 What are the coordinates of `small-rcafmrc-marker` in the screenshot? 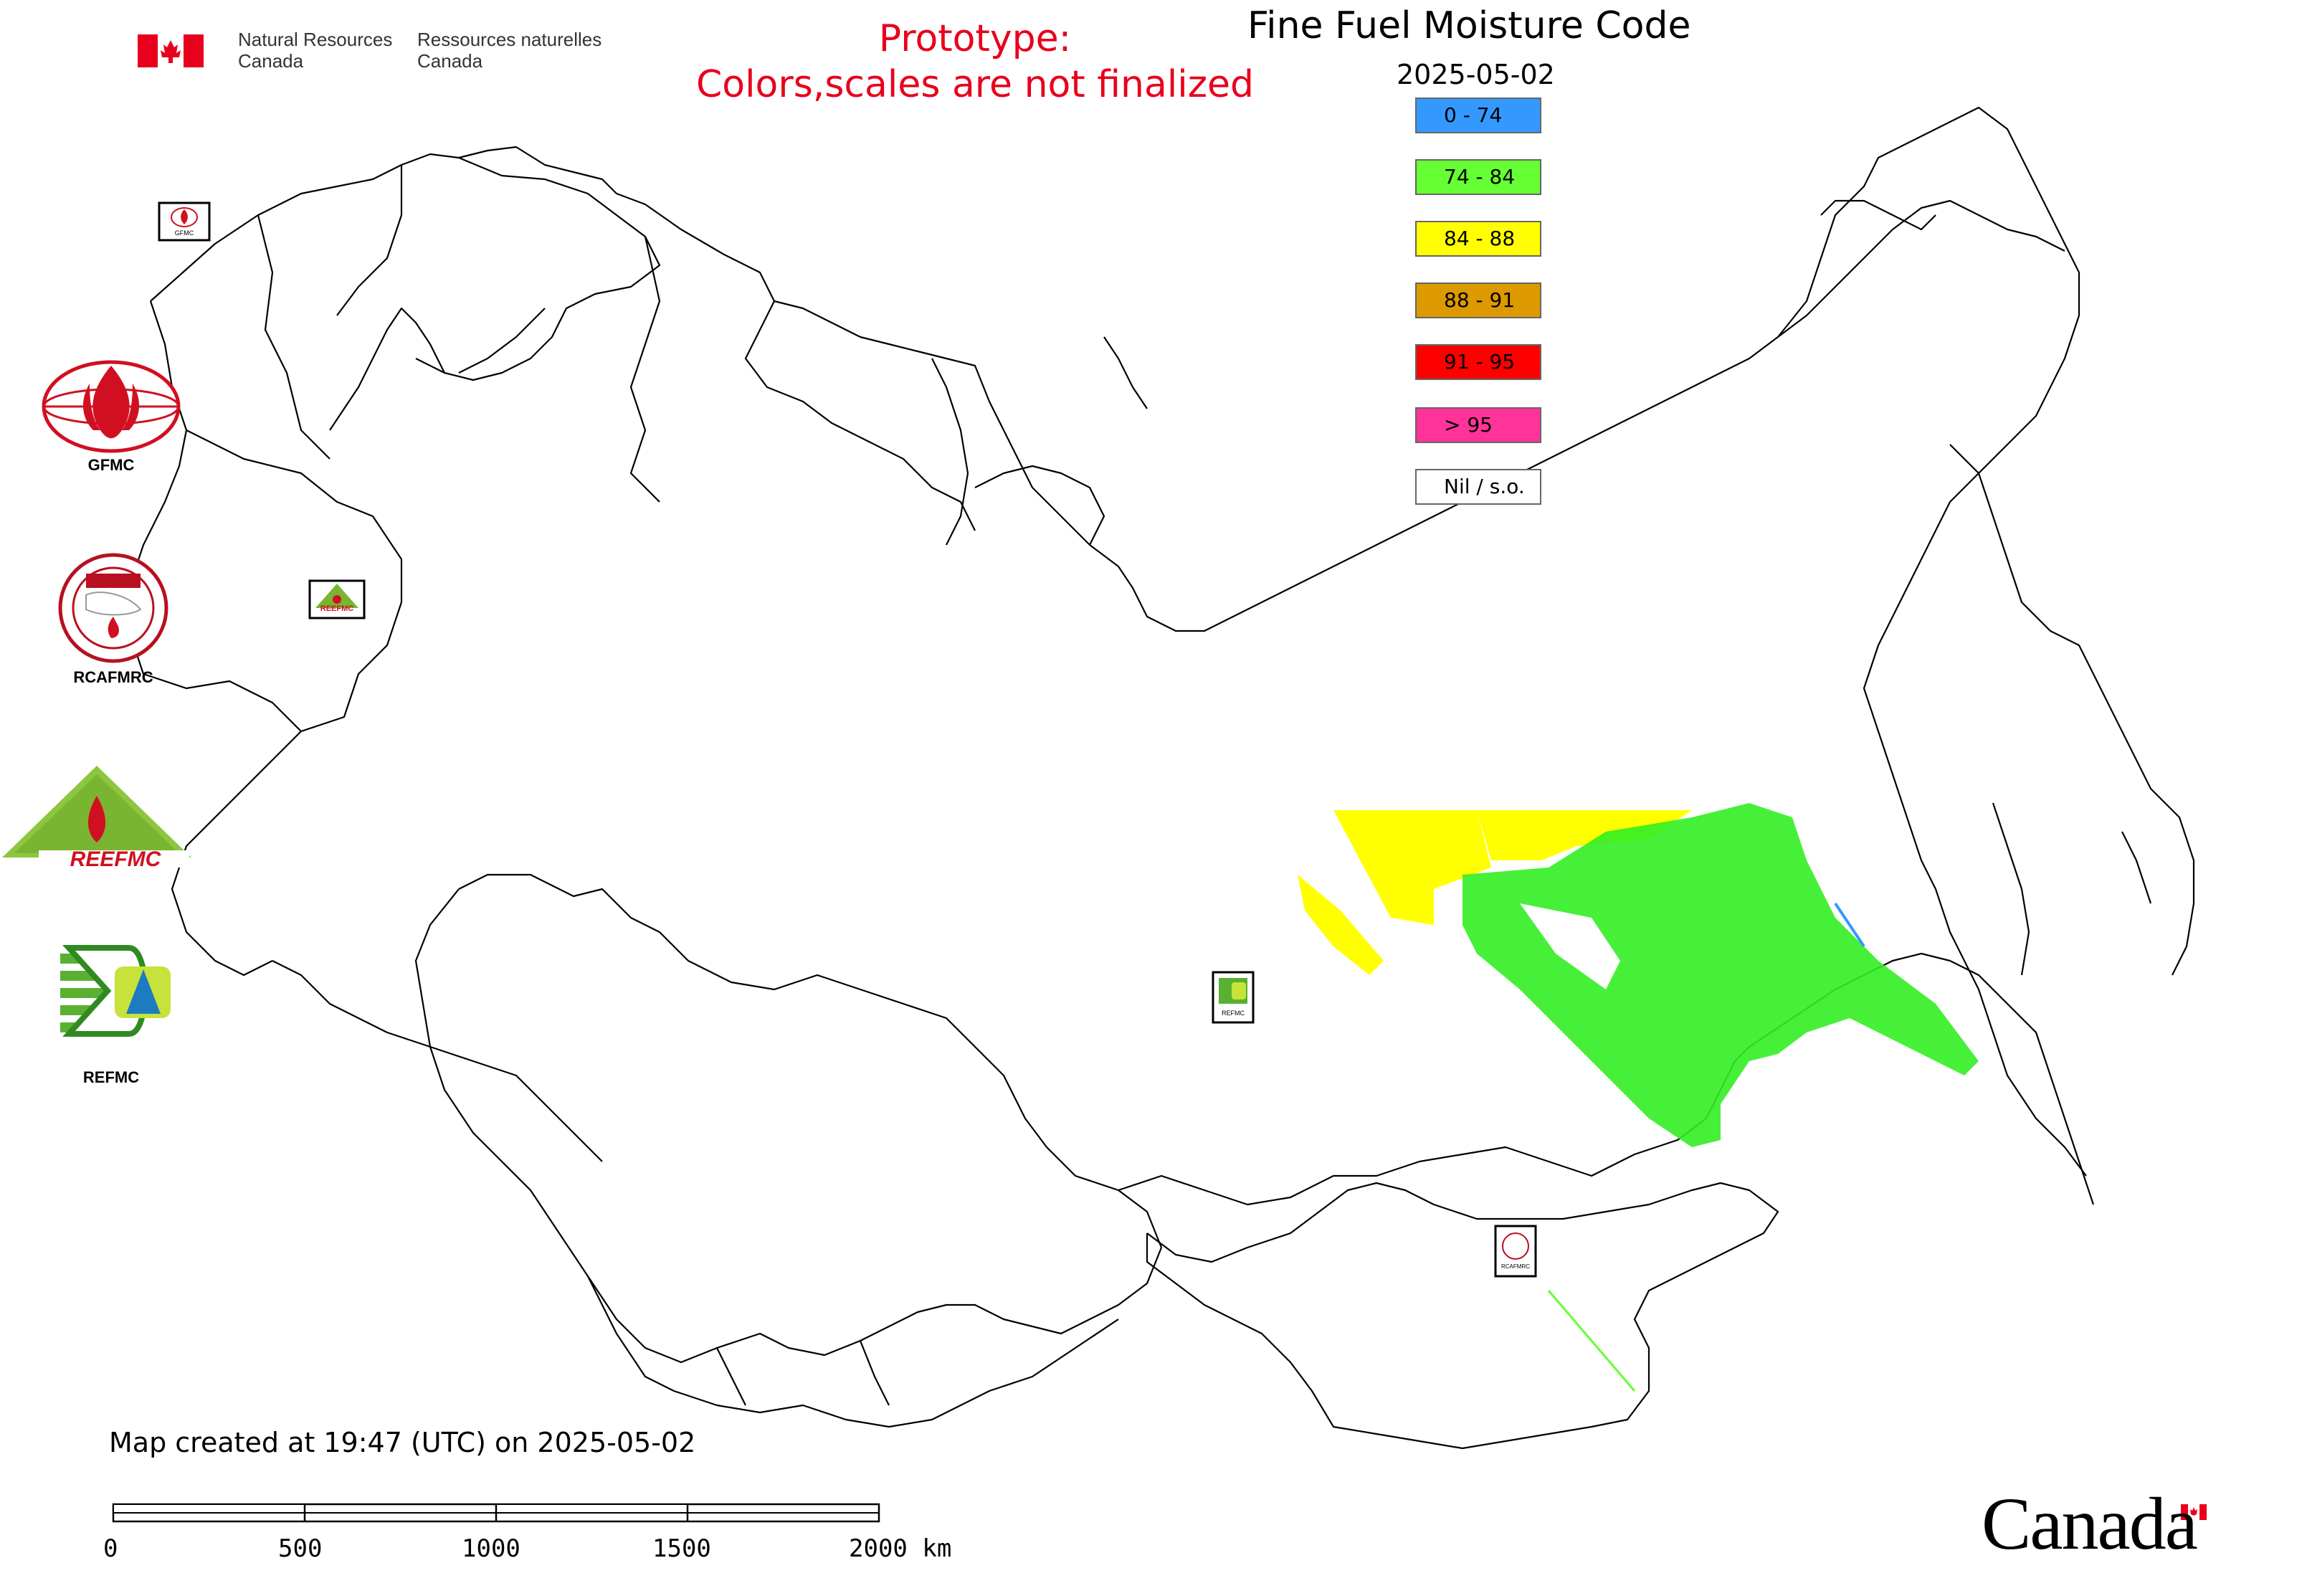 It's located at (1516, 1251).